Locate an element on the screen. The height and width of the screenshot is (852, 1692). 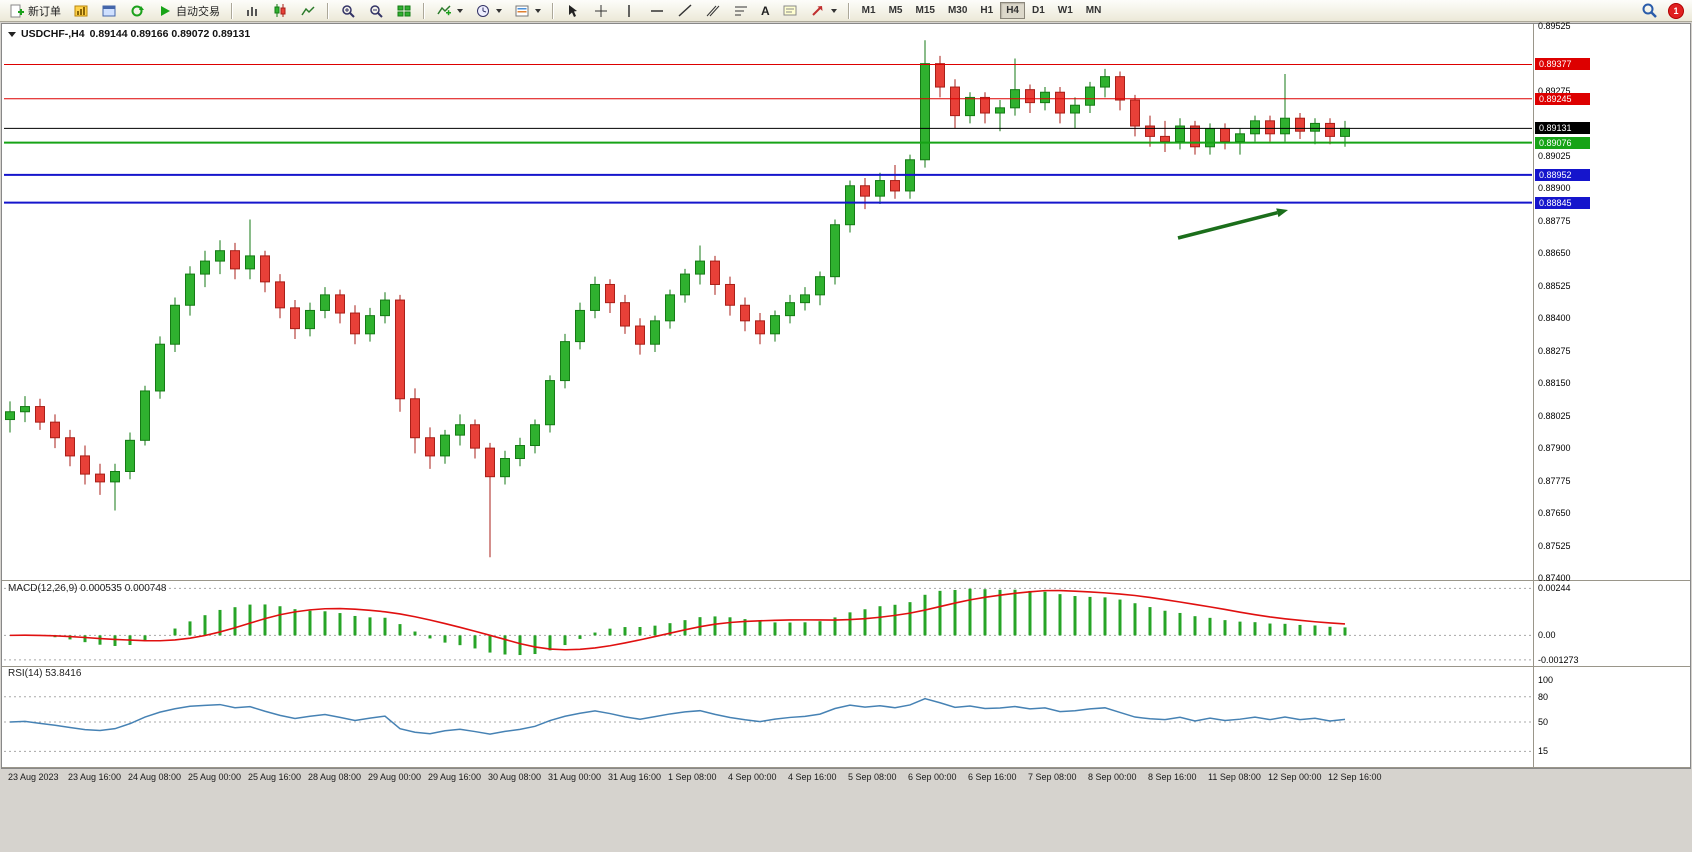
time-axis-label: 25 Aug 00:00 is located at coordinates (215, 777).